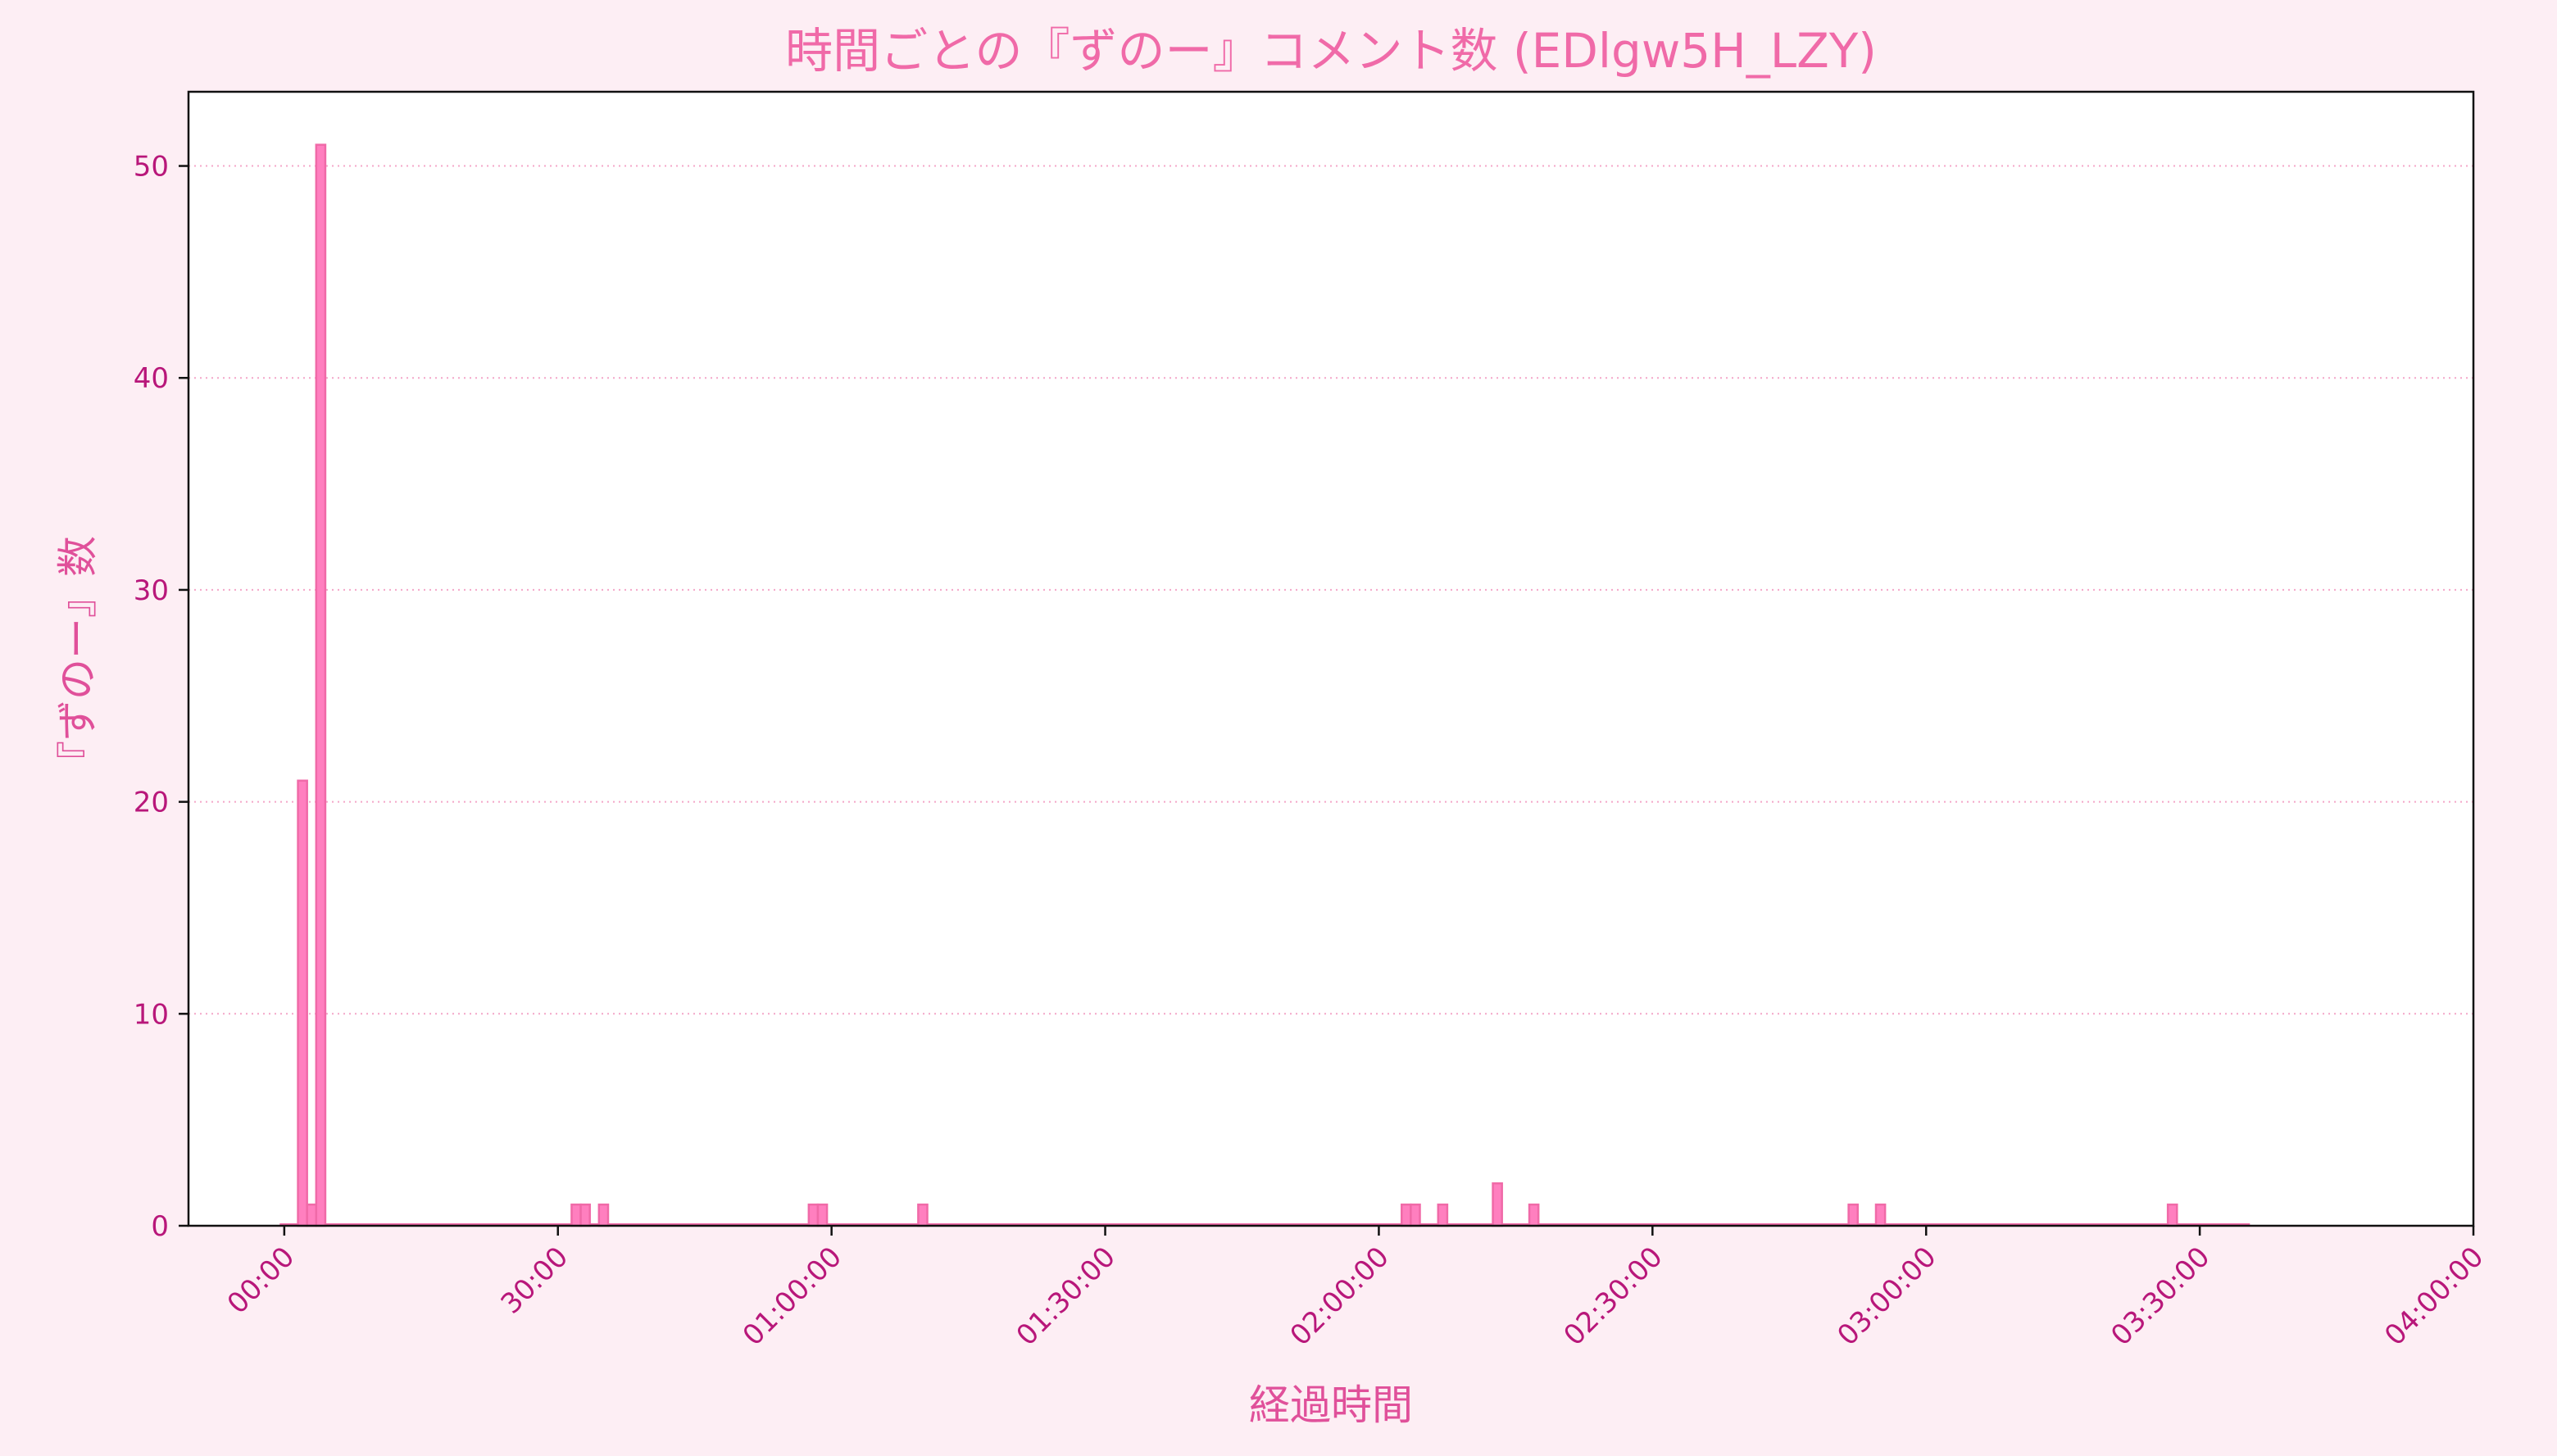 The image size is (2557, 1456). Describe the element at coordinates (151, 168) in the screenshot. I see `y-tick-label-50: 50` at that location.